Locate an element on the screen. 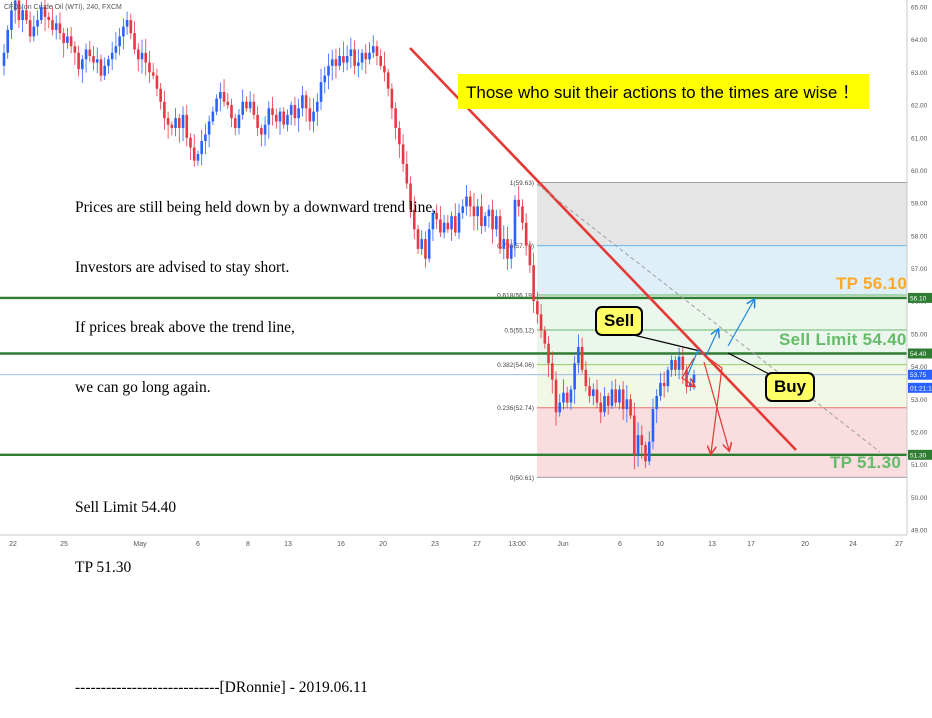  time-tick-label: 27 is located at coordinates (899, 544).